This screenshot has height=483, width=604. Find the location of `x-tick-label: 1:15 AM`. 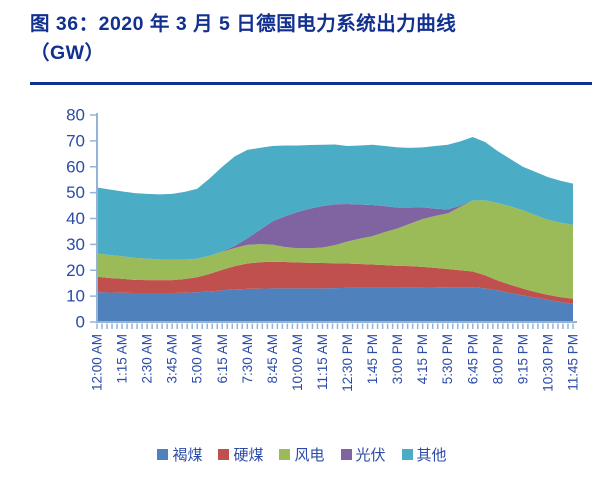

x-tick-label: 1:15 AM is located at coordinates (122, 359).